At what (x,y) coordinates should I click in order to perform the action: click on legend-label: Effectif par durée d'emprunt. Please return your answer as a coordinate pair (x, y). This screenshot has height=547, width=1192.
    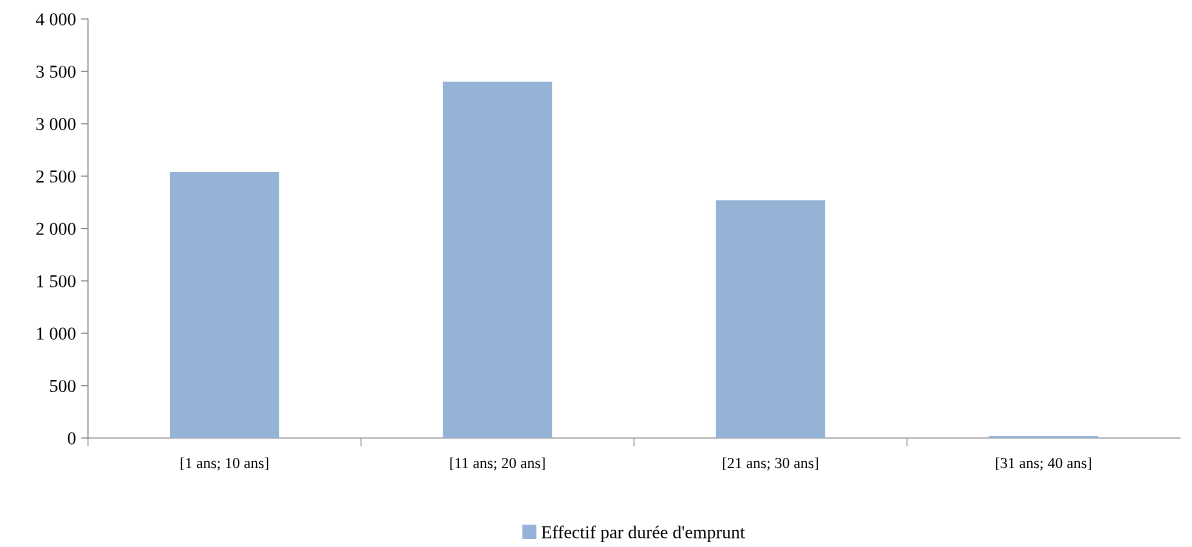
    Looking at the image, I should click on (643, 534).